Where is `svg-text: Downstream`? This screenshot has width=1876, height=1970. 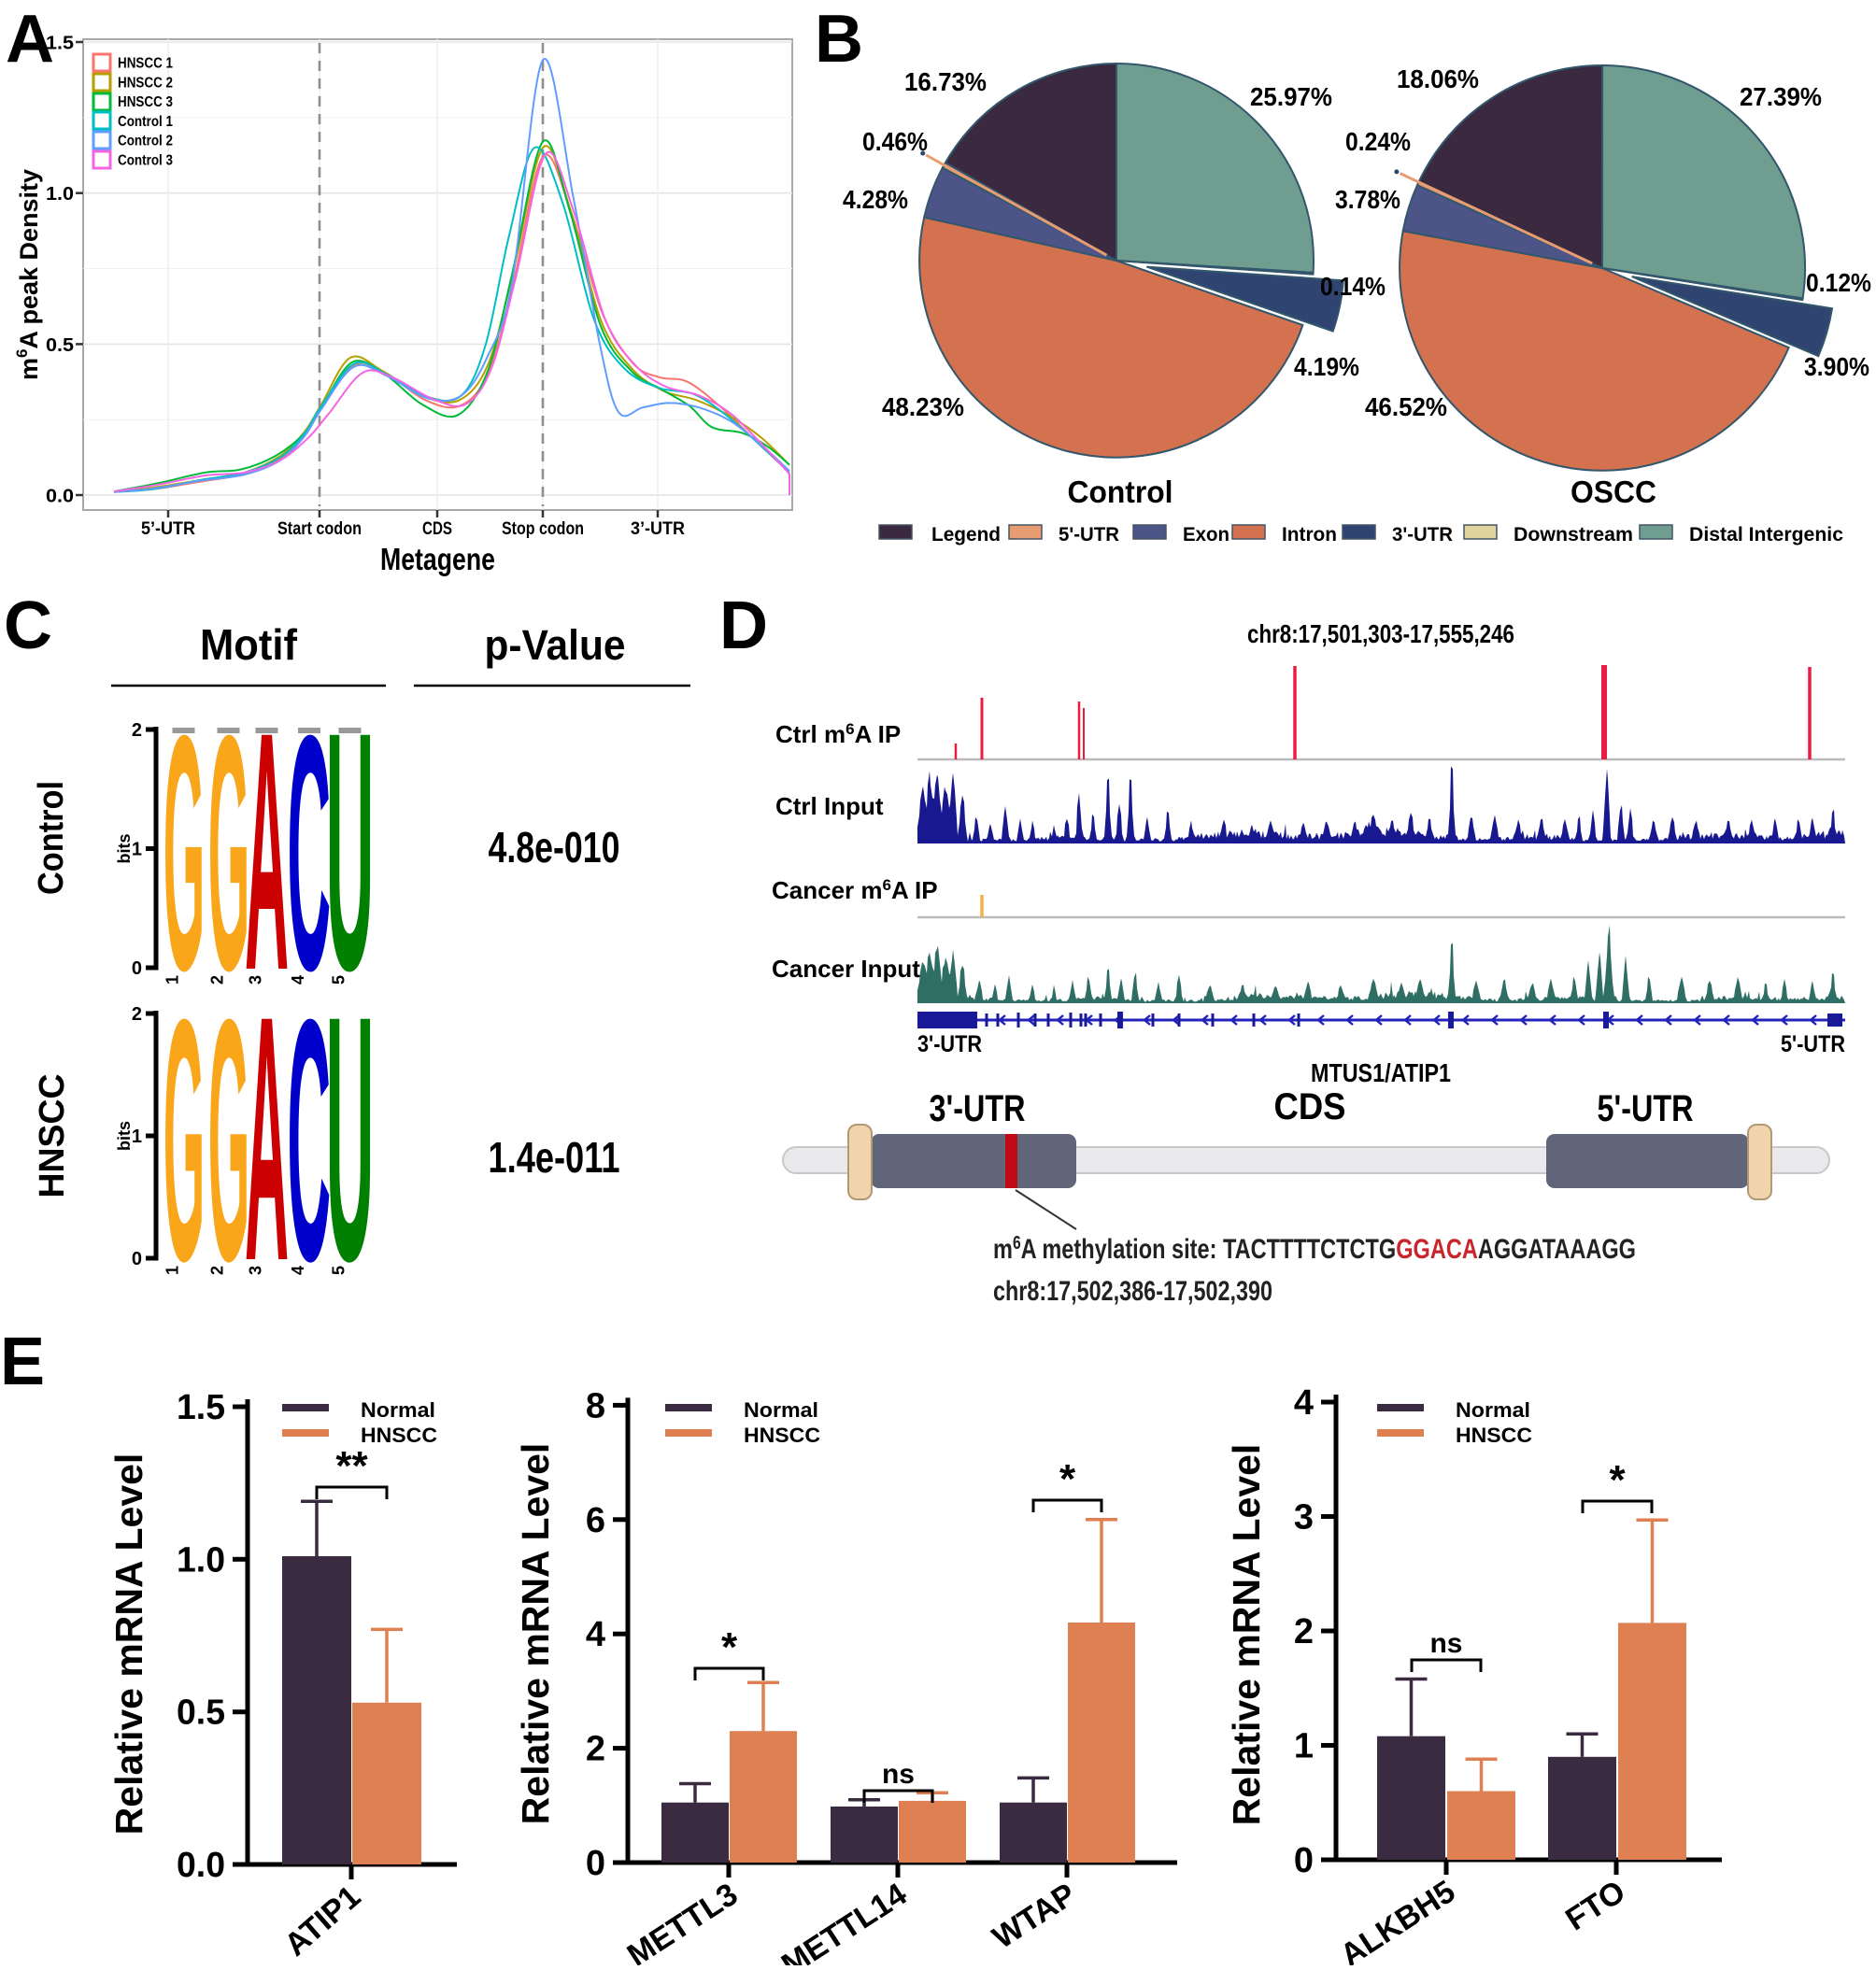 svg-text: Downstream is located at coordinates (1573, 535).